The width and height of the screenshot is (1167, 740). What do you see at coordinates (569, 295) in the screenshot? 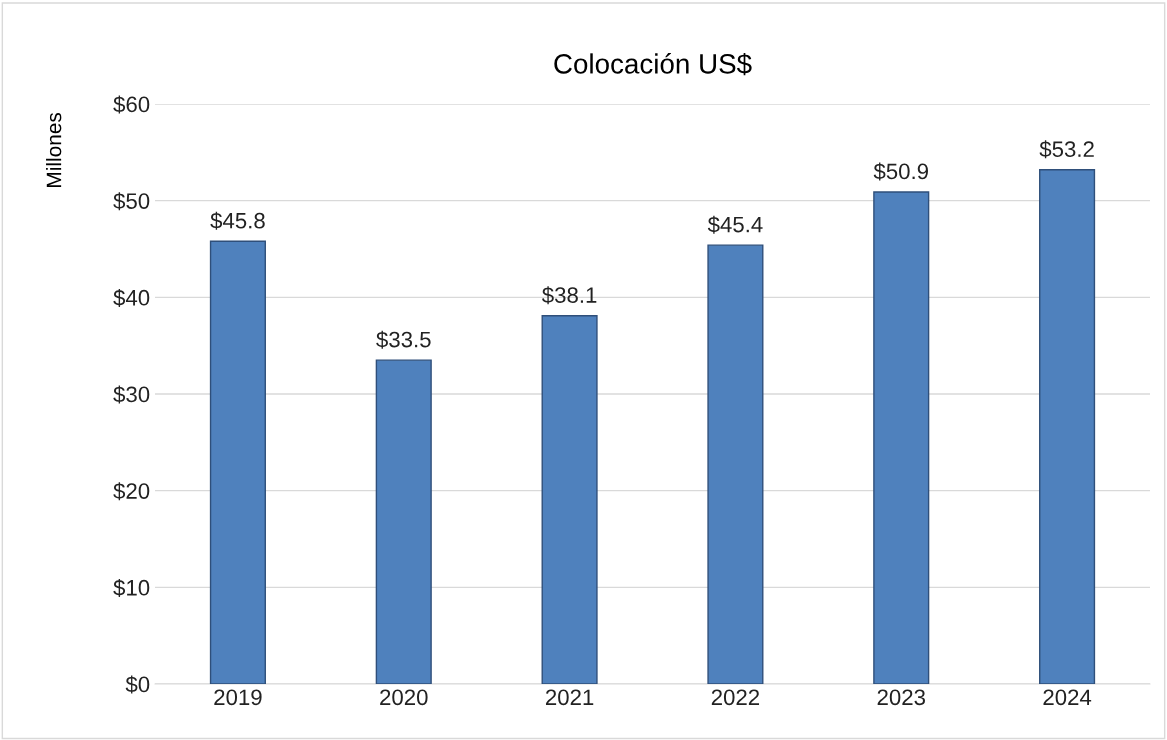
I see `data-label: $38.1` at bounding box center [569, 295].